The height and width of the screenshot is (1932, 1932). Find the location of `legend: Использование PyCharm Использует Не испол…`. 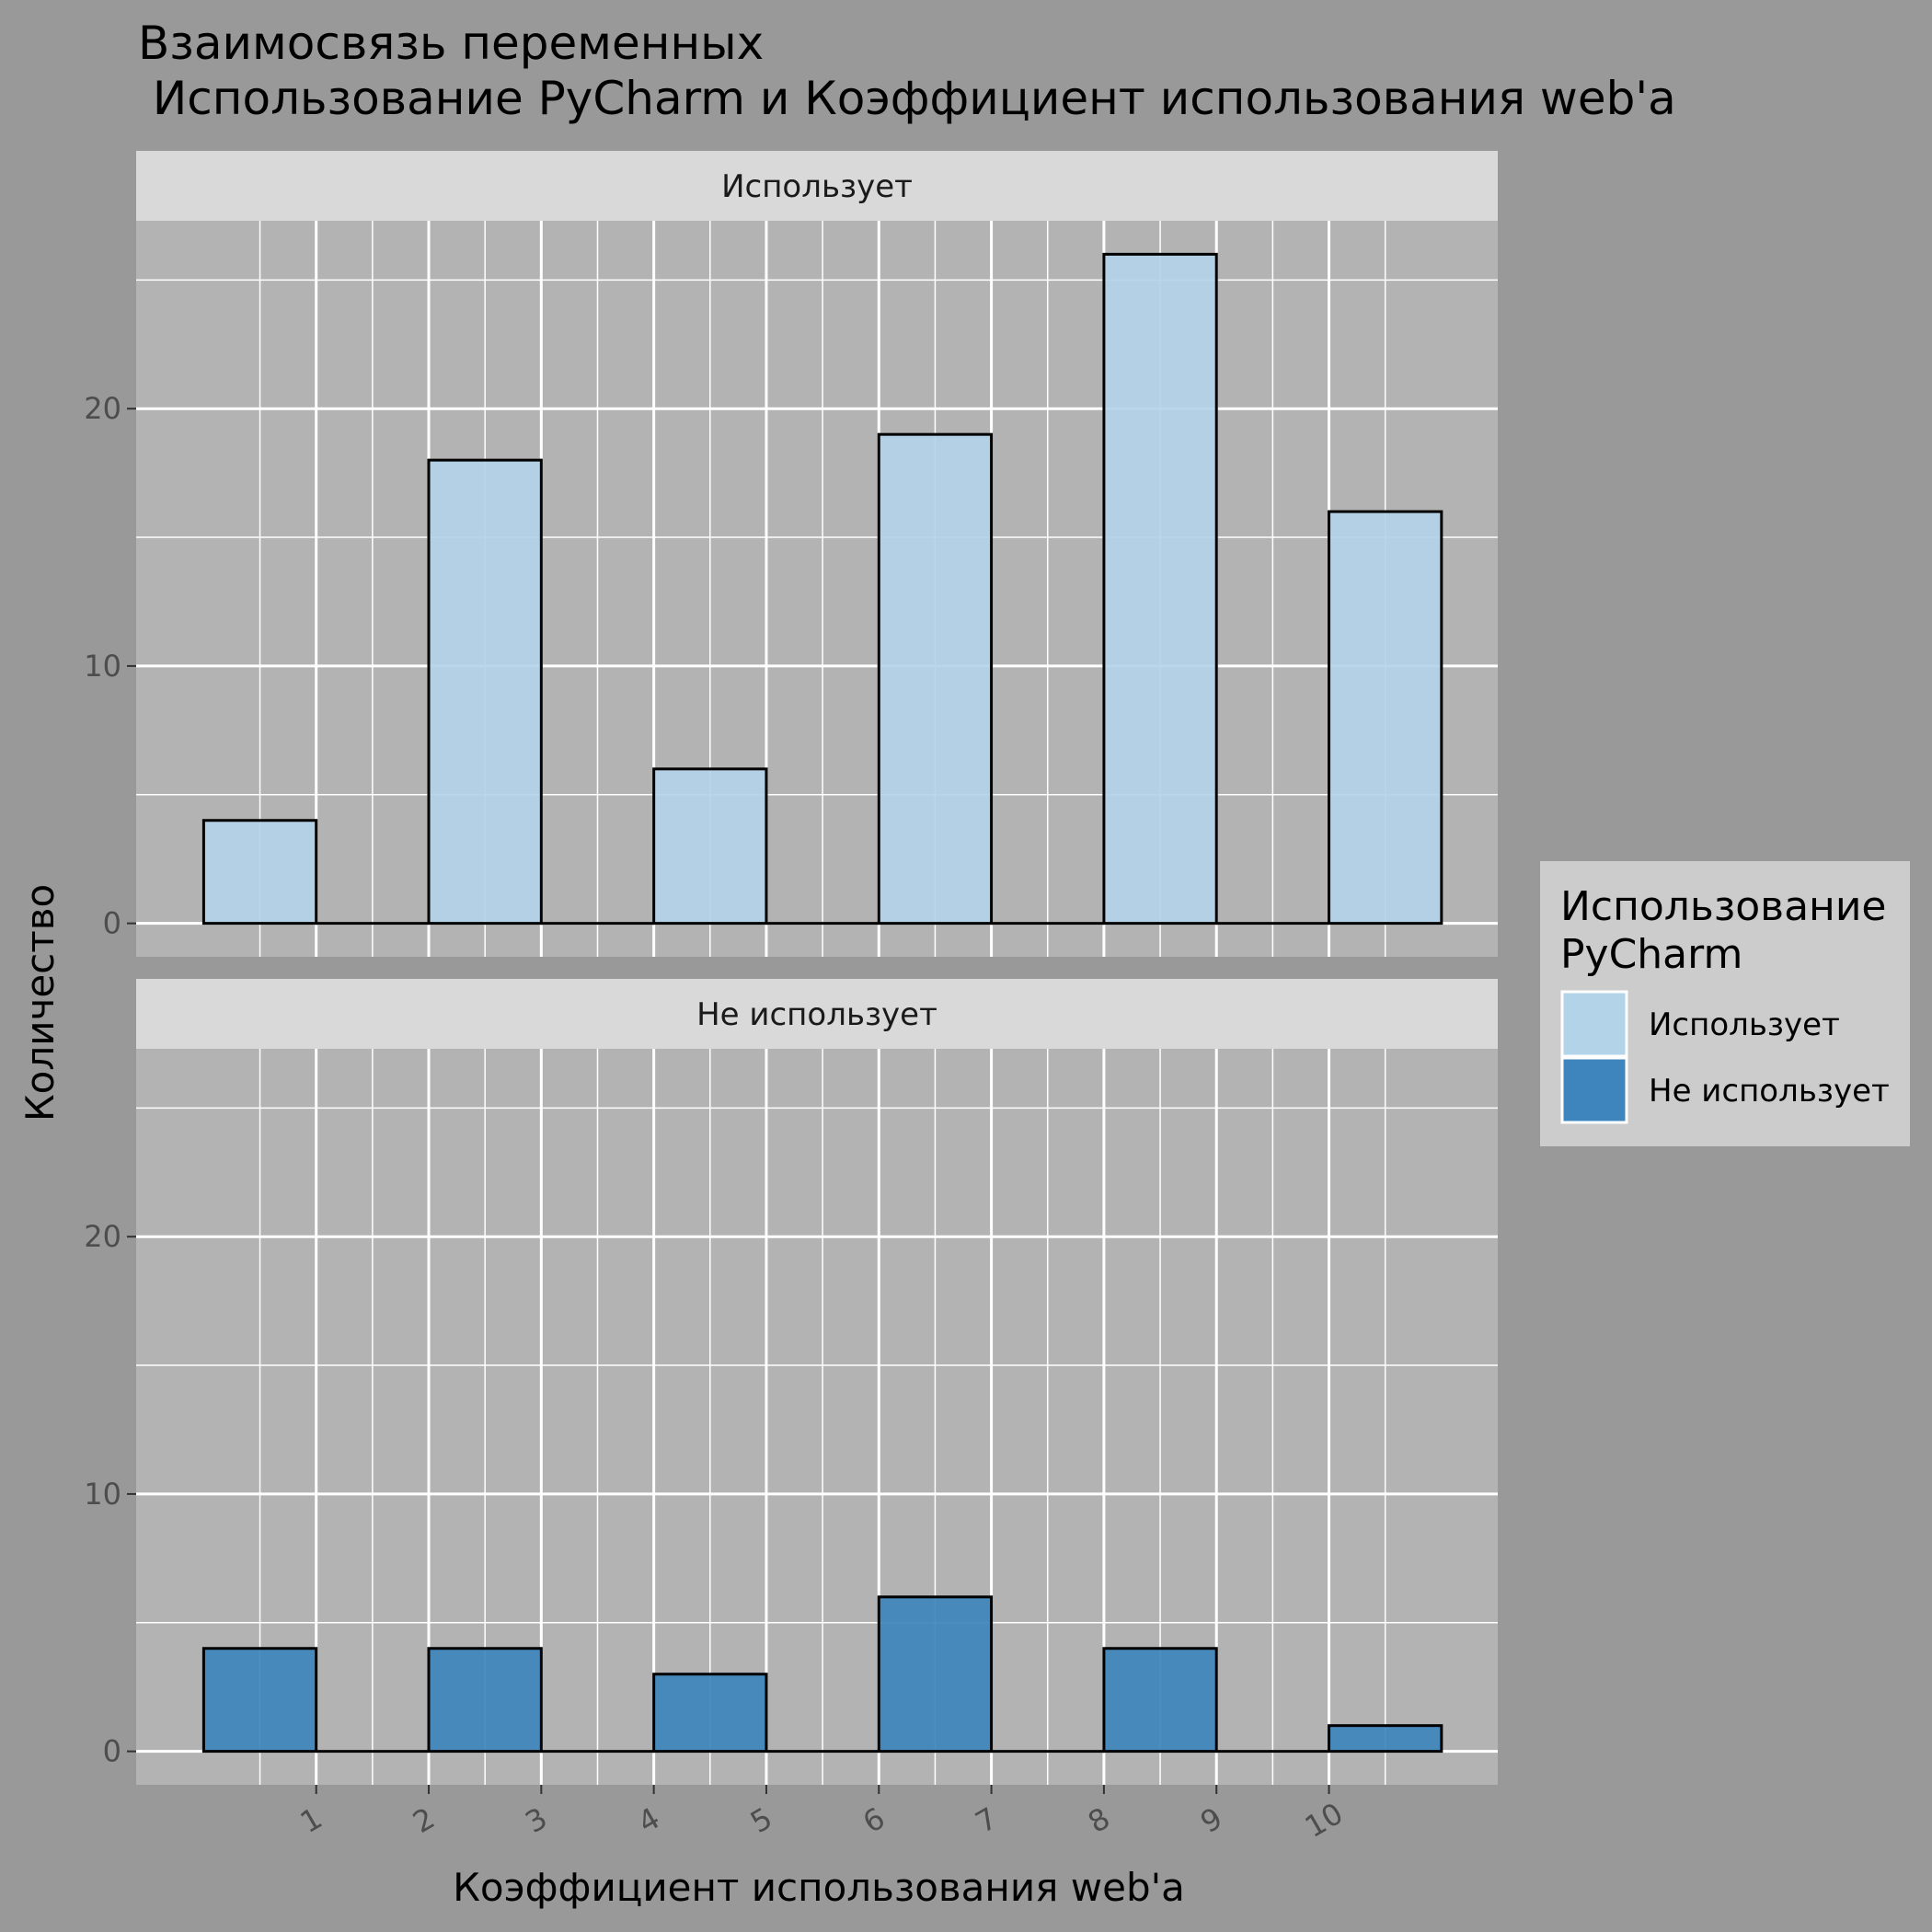

legend: Использование PyCharm Использует Не испол… is located at coordinates (1725, 1003).